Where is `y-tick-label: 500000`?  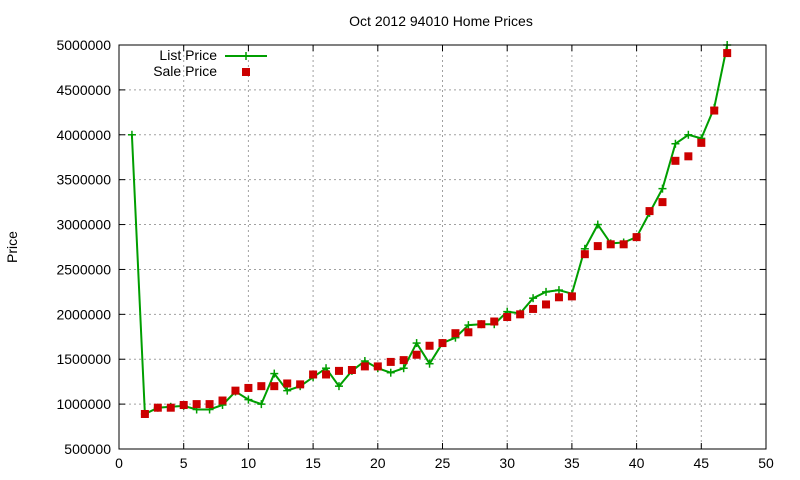
y-tick-label: 500000 is located at coordinates (87, 449).